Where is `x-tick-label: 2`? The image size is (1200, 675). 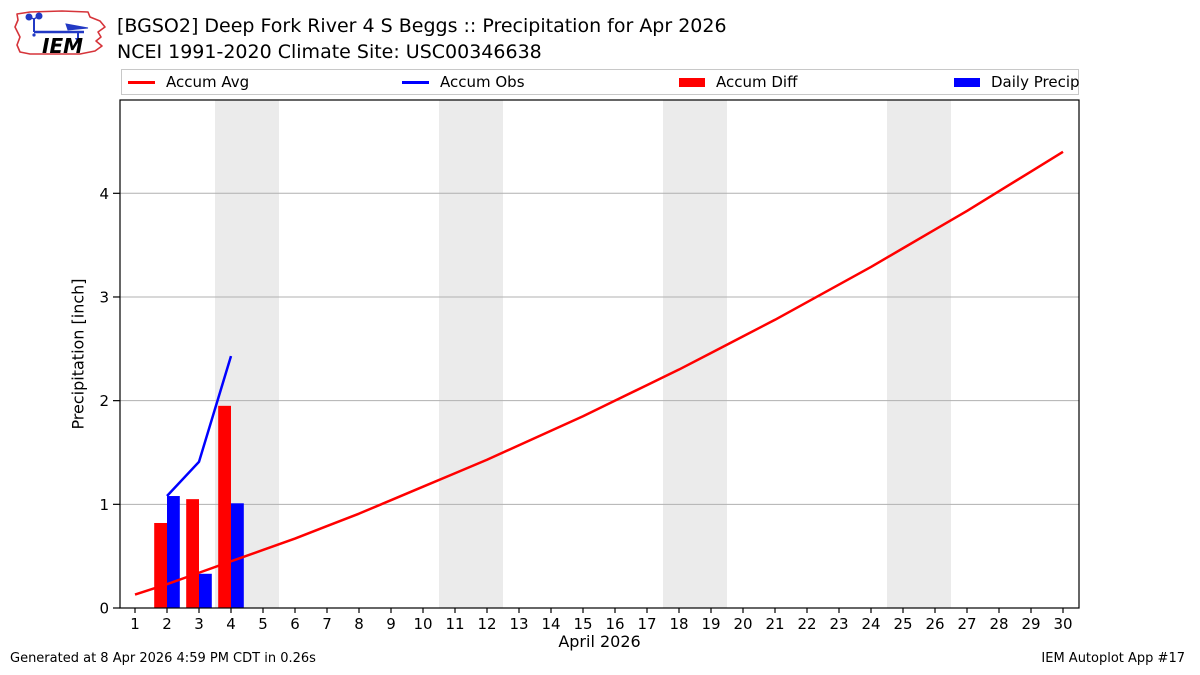
x-tick-label: 2 is located at coordinates (167, 624).